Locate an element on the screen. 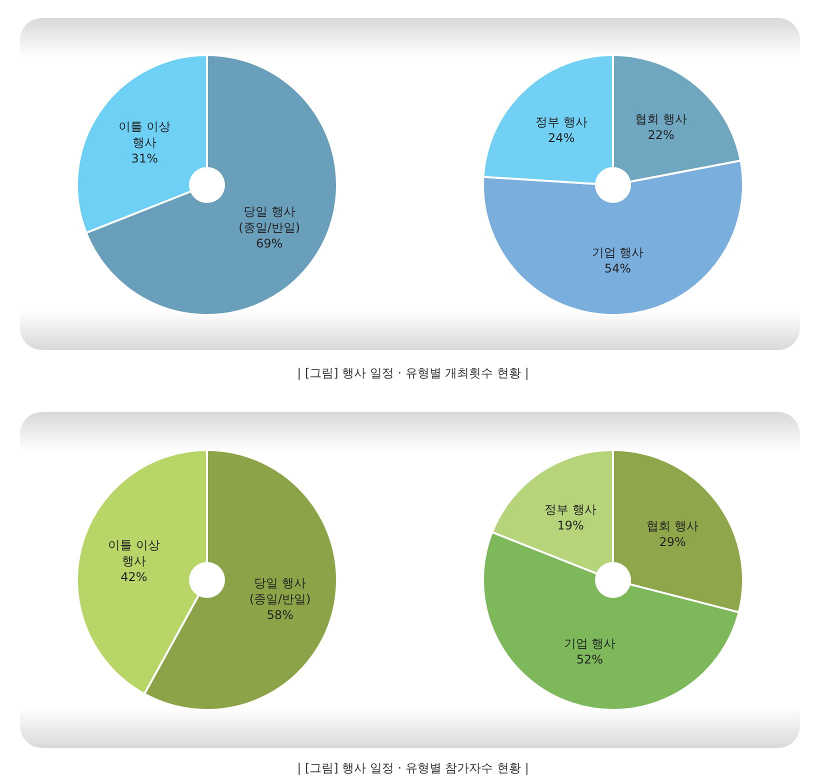 The image size is (827, 784). data-label: 22% is located at coordinates (661, 135).